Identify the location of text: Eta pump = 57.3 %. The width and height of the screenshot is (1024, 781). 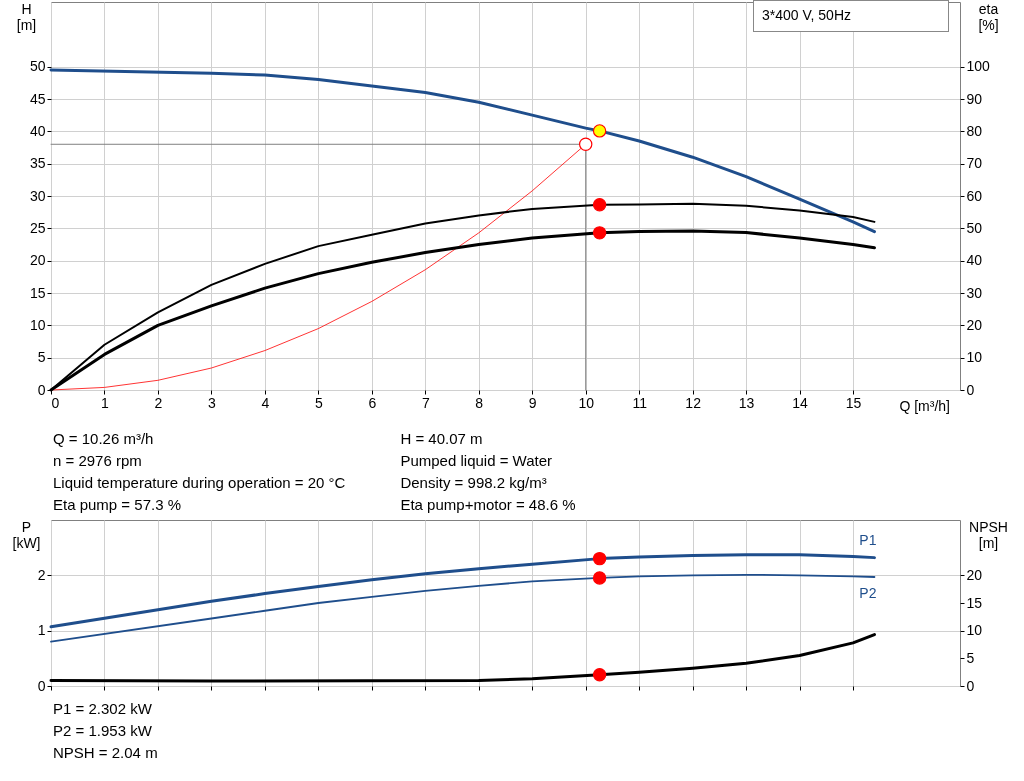
(117, 505).